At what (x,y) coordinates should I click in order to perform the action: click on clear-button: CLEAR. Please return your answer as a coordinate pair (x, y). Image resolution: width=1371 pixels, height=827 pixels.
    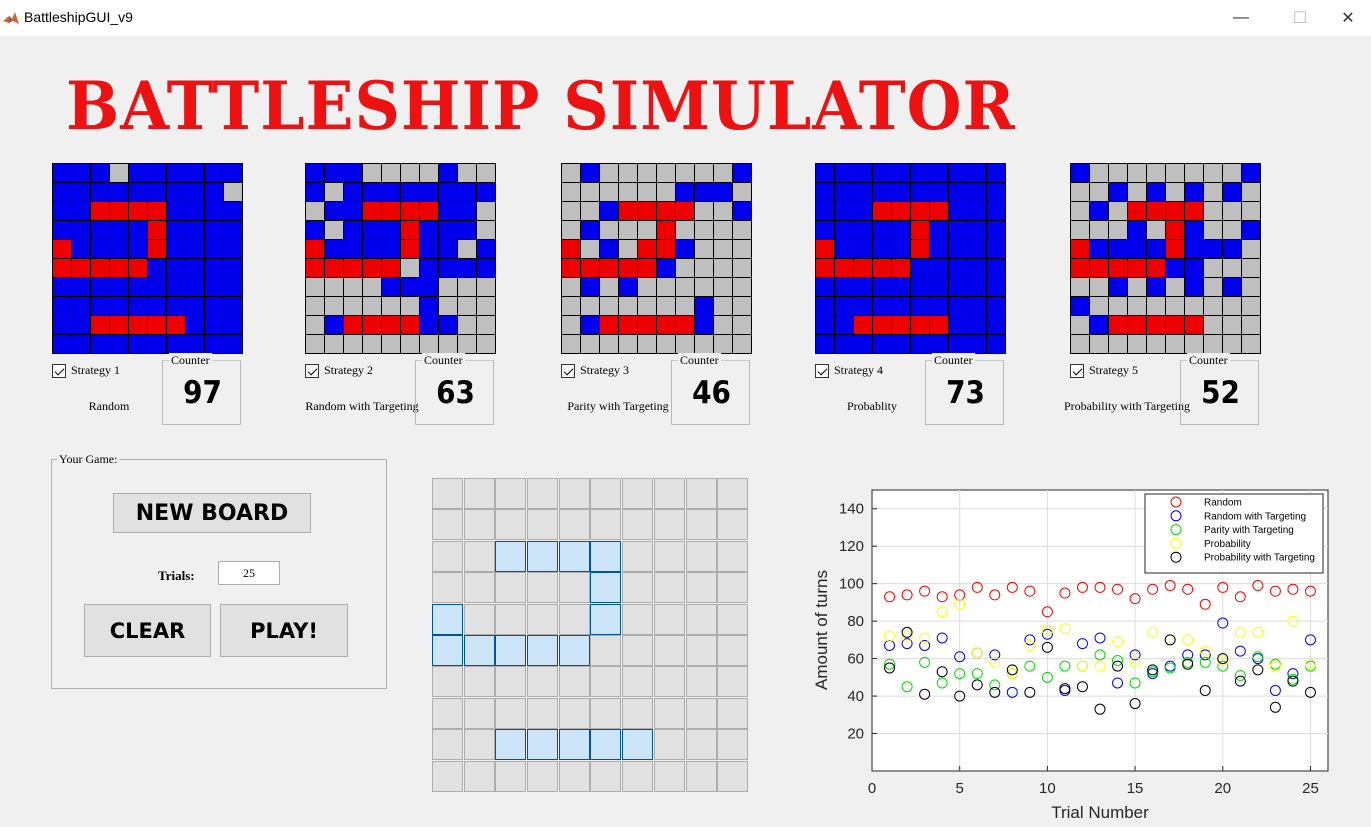
    Looking at the image, I should click on (147, 630).